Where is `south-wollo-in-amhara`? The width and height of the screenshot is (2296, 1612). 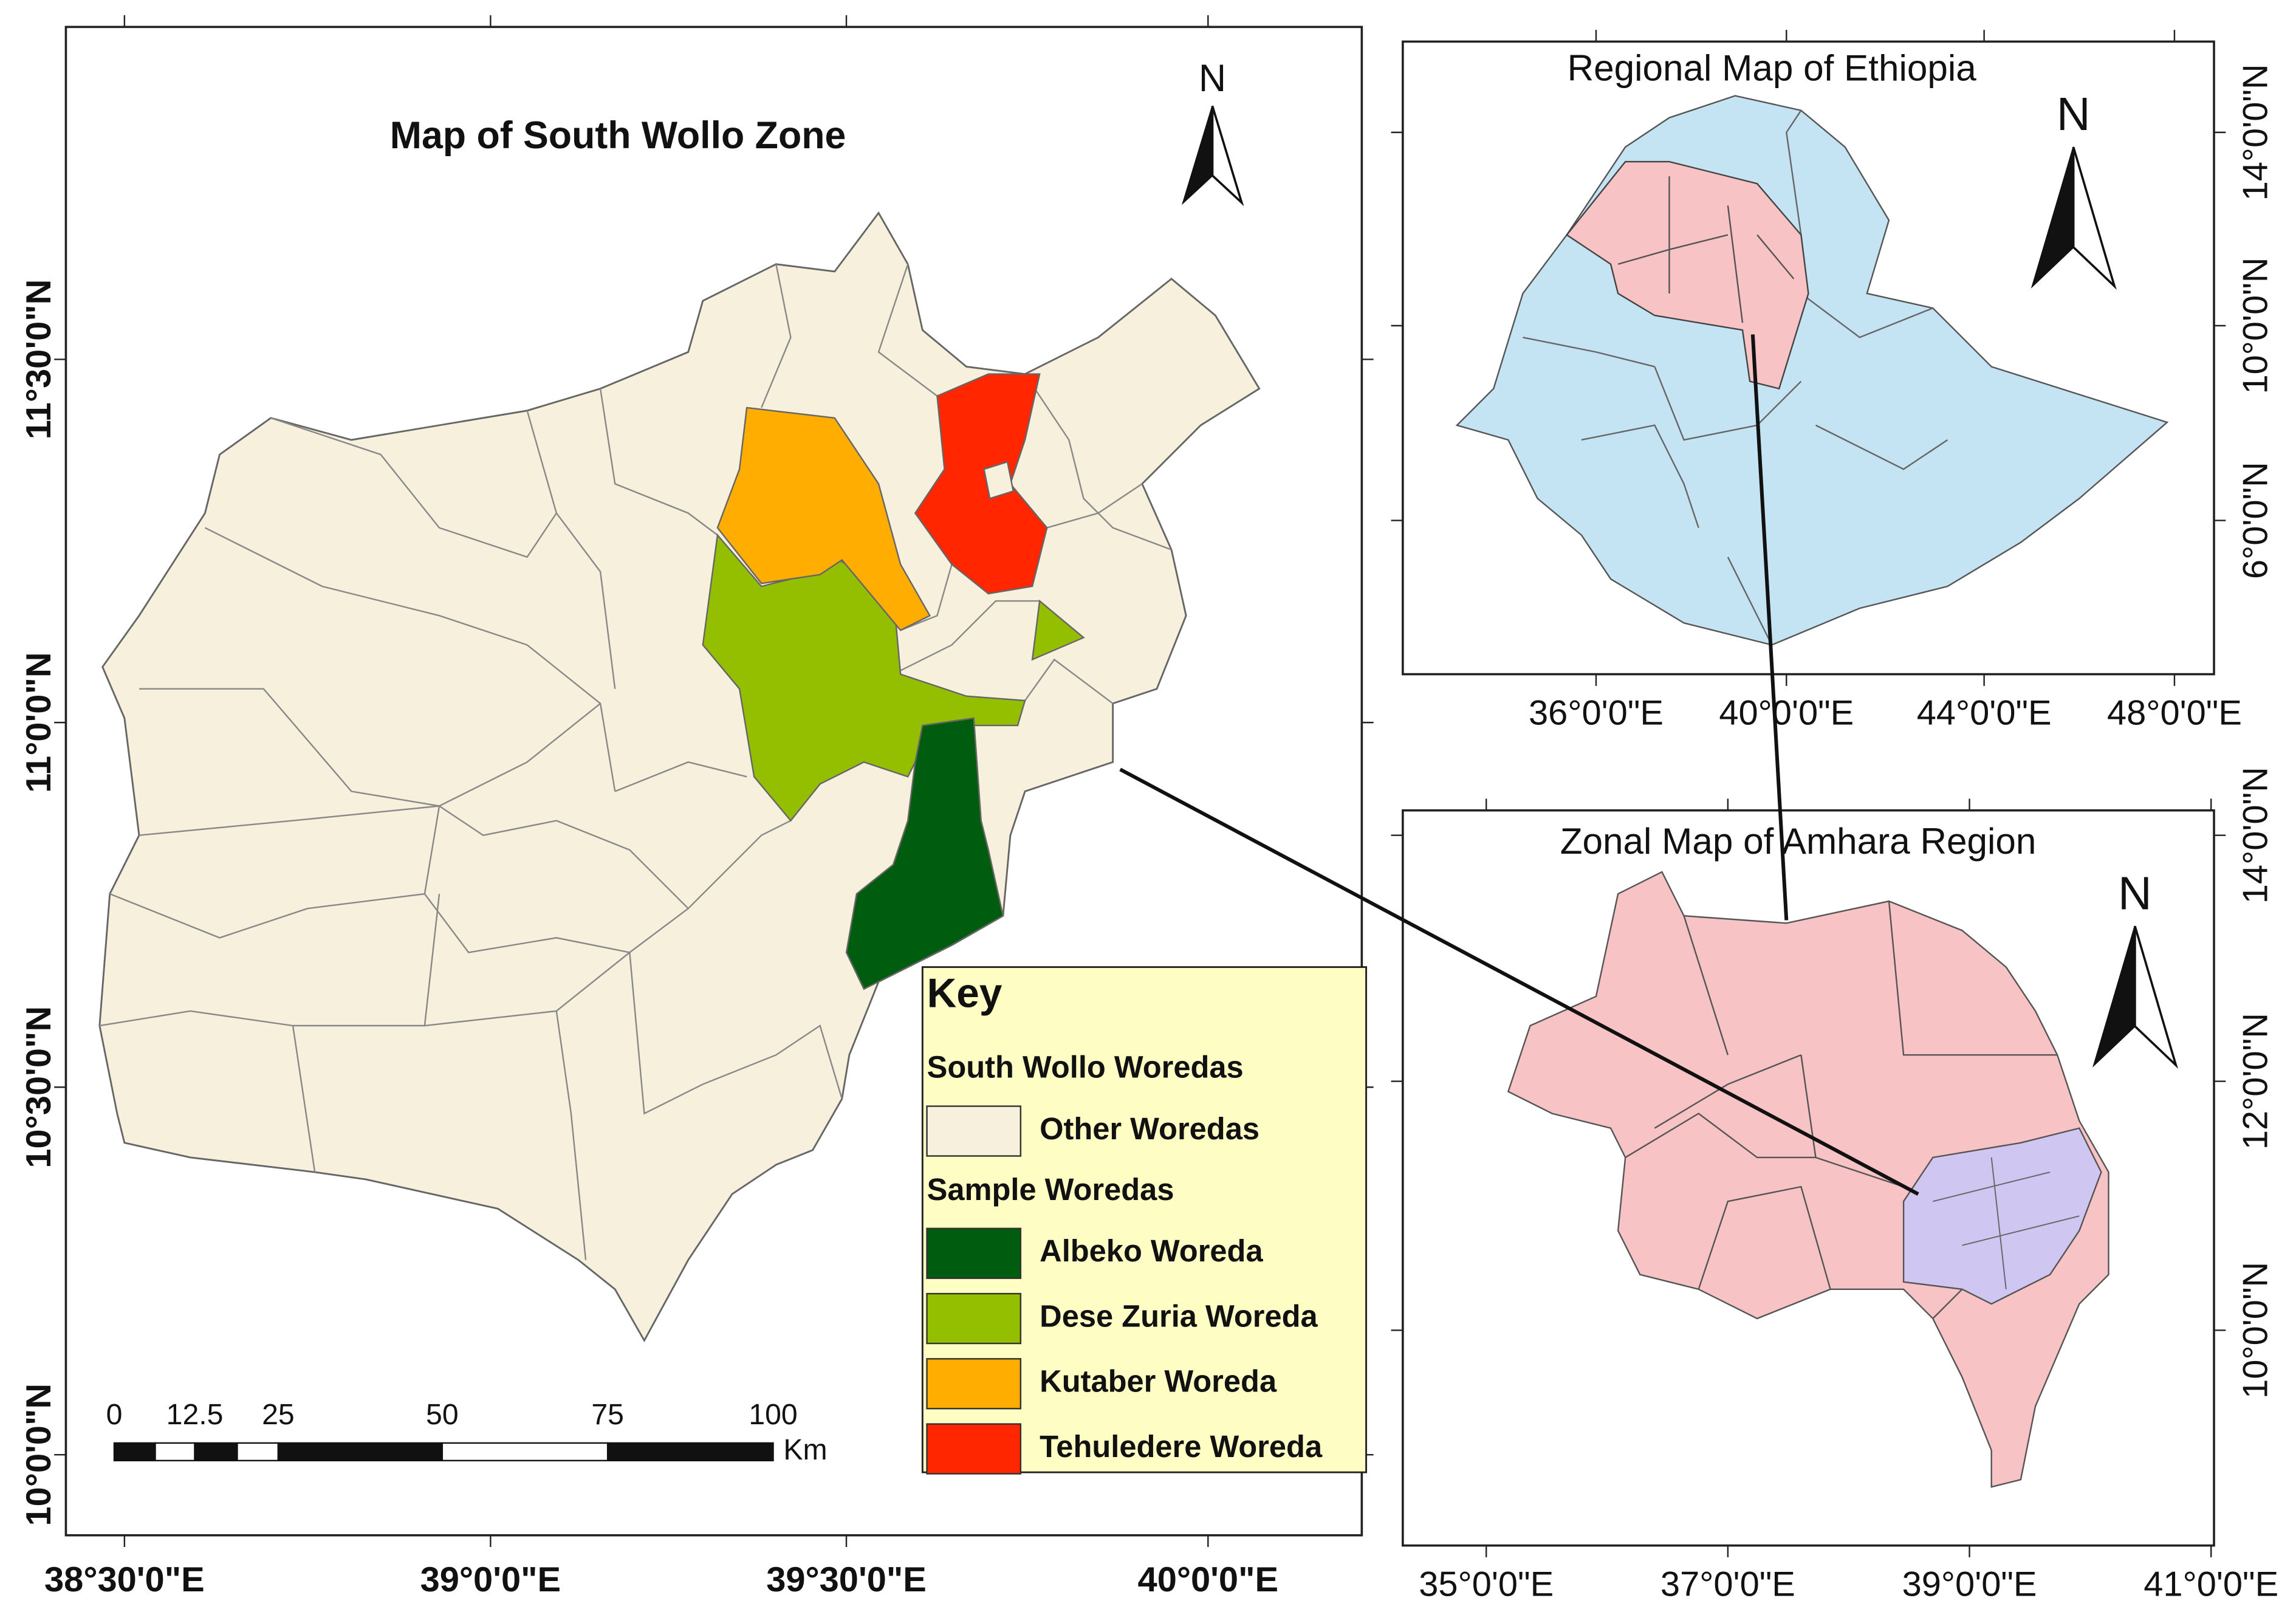 south-wollo-in-amhara is located at coordinates (2002, 1216).